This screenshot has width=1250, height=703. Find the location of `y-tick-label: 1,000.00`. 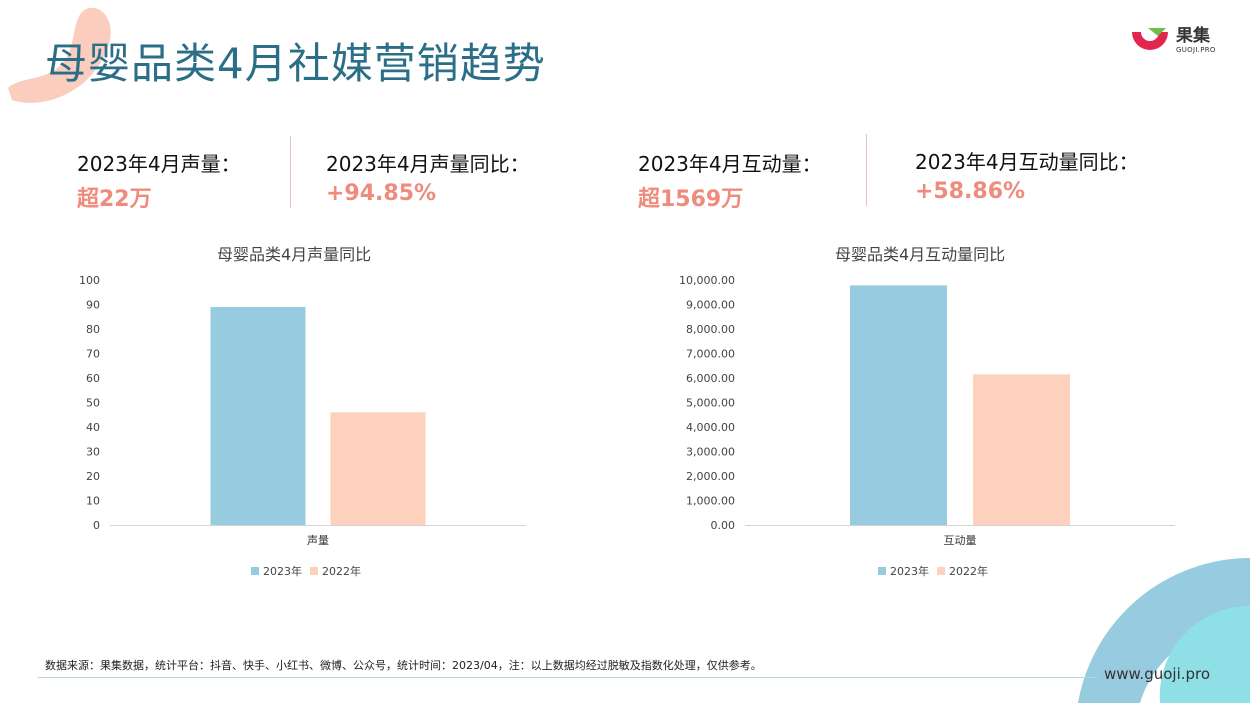

y-tick-label: 1,000.00 is located at coordinates (710, 501).